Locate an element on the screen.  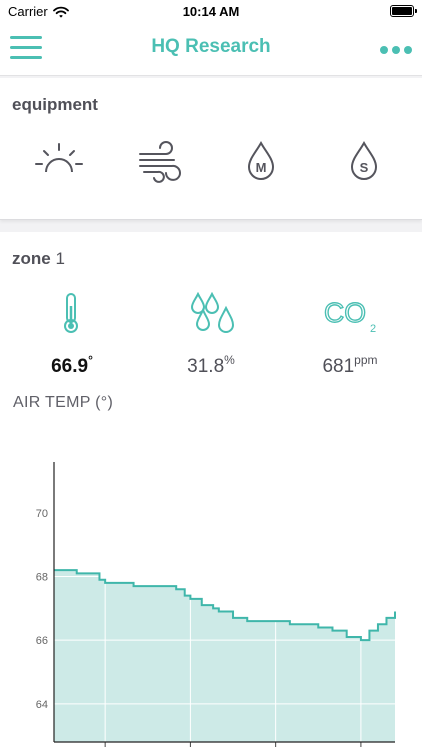
co2-unit: ppm is located at coordinates (366, 360).